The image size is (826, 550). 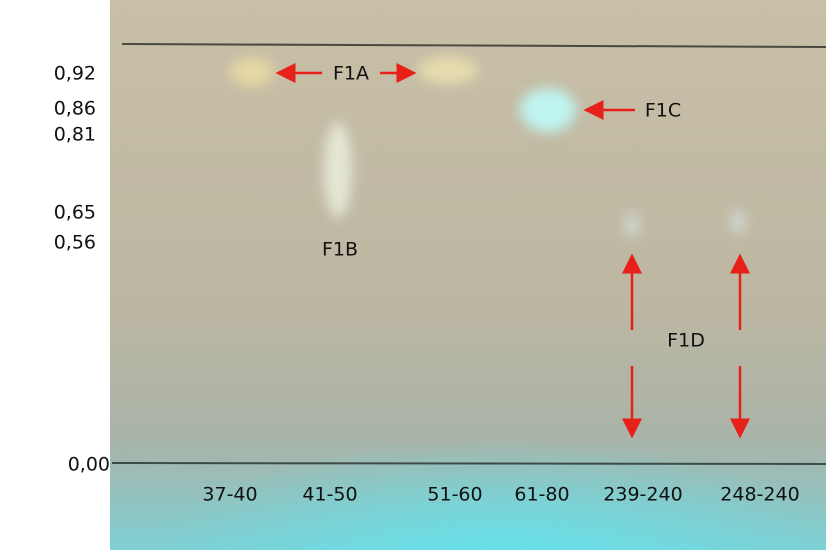 What do you see at coordinates (351, 74) in the screenshot?
I see `spot-label: F1A` at bounding box center [351, 74].